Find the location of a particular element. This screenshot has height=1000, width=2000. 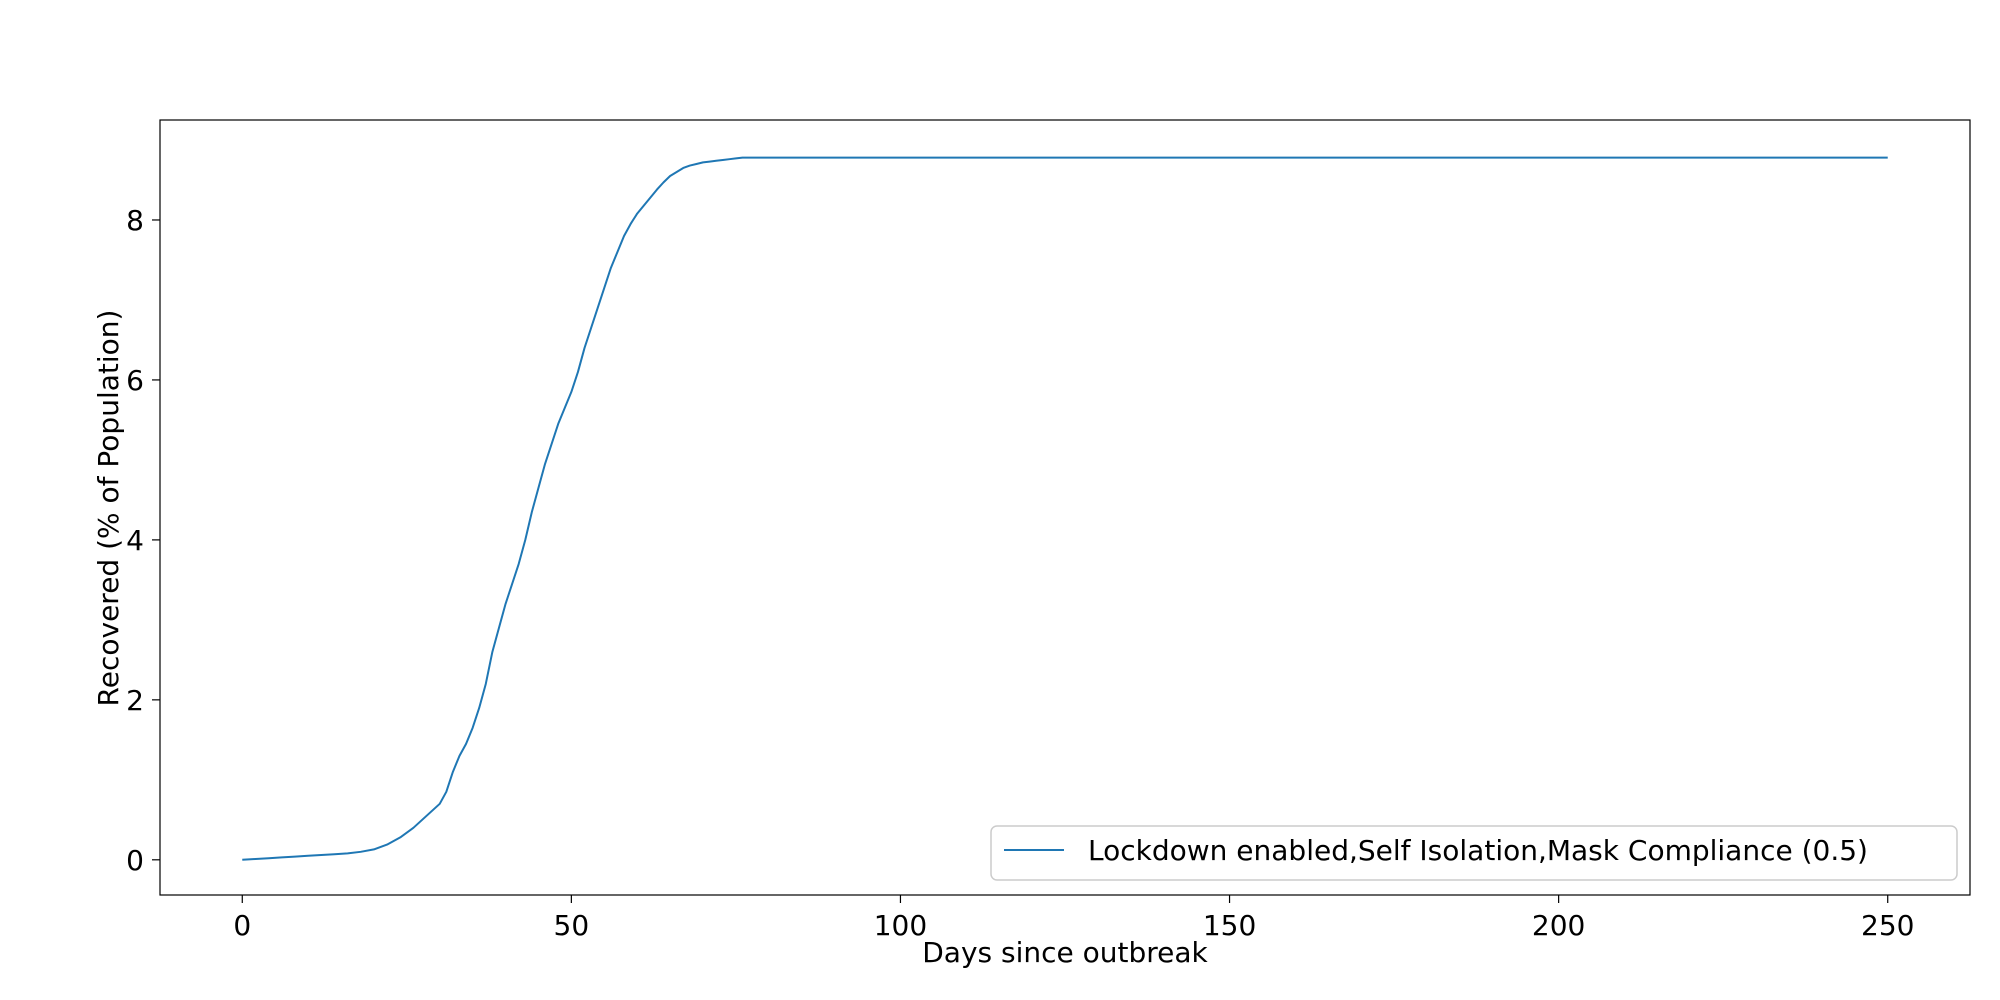

legend-box is located at coordinates (1474, 853).